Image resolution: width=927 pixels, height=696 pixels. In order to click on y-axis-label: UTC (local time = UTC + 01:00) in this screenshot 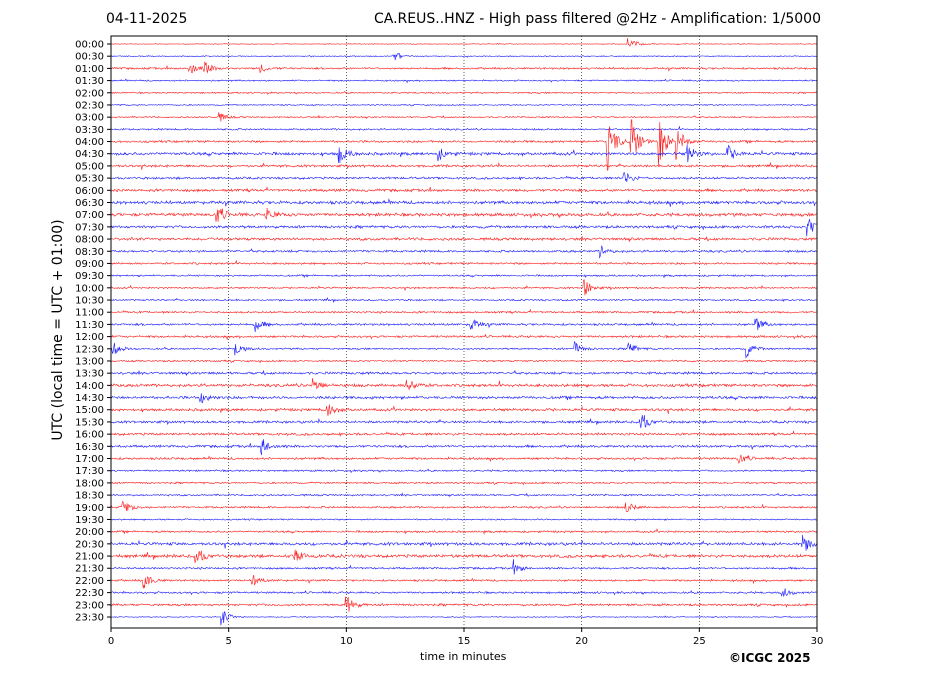, I will do `click(58, 330)`.